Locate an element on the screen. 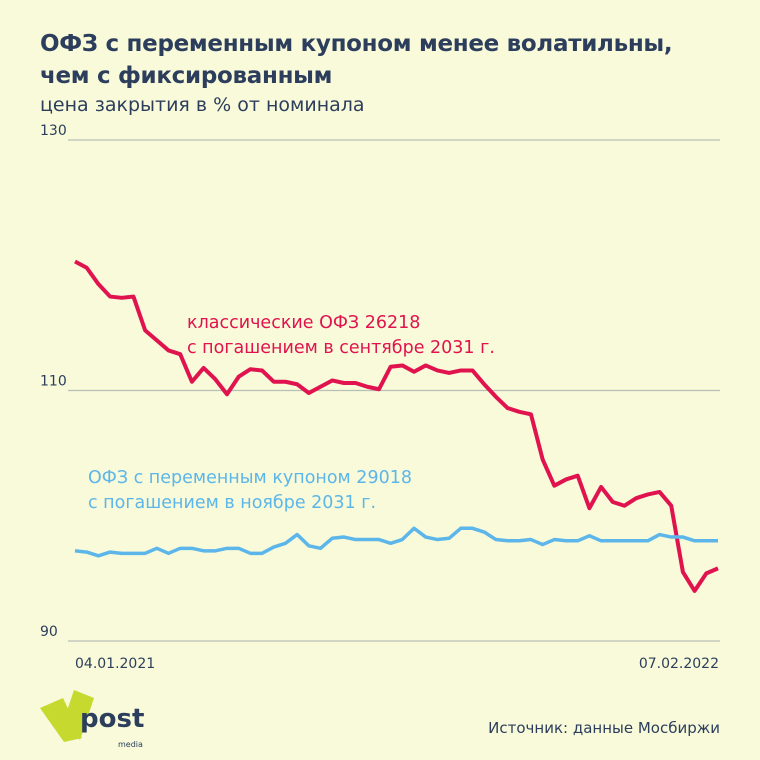  y-tick-label: 110 is located at coordinates (53, 382).